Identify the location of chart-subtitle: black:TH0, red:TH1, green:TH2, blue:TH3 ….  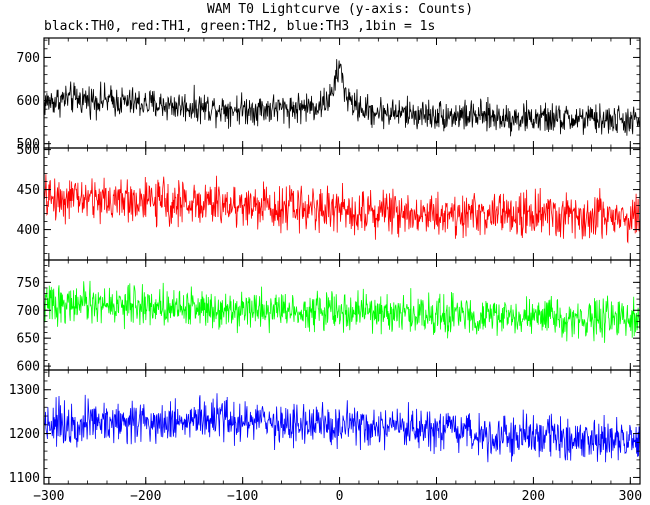
(239, 26).